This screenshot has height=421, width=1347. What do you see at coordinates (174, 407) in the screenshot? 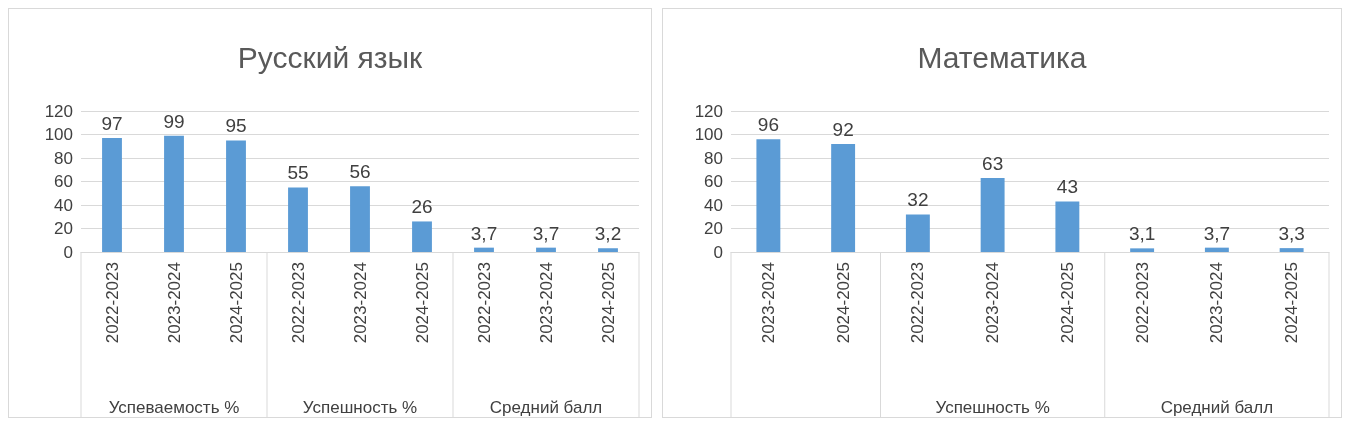
I see `text: Успеваемость %` at bounding box center [174, 407].